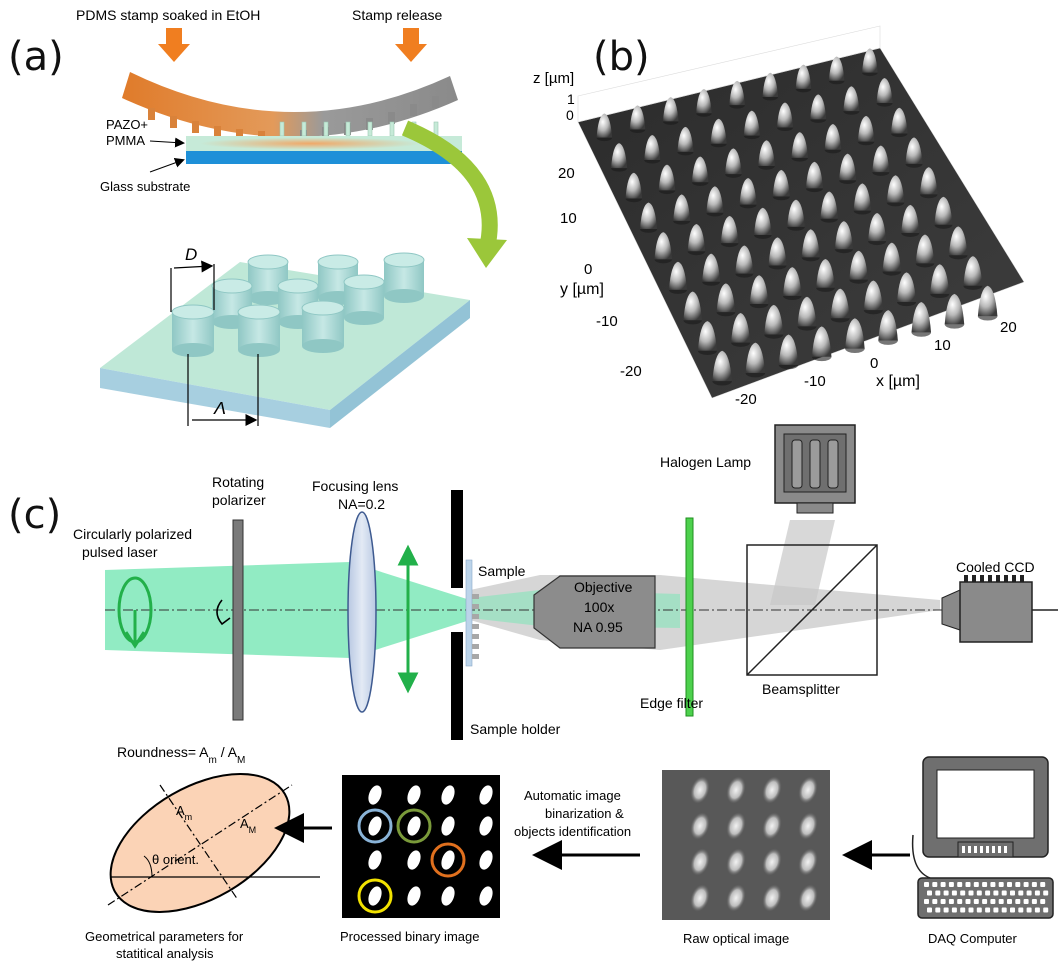 This screenshot has height=961, width=1058. I want to click on objective-label-1: Objective, so click(603, 587).